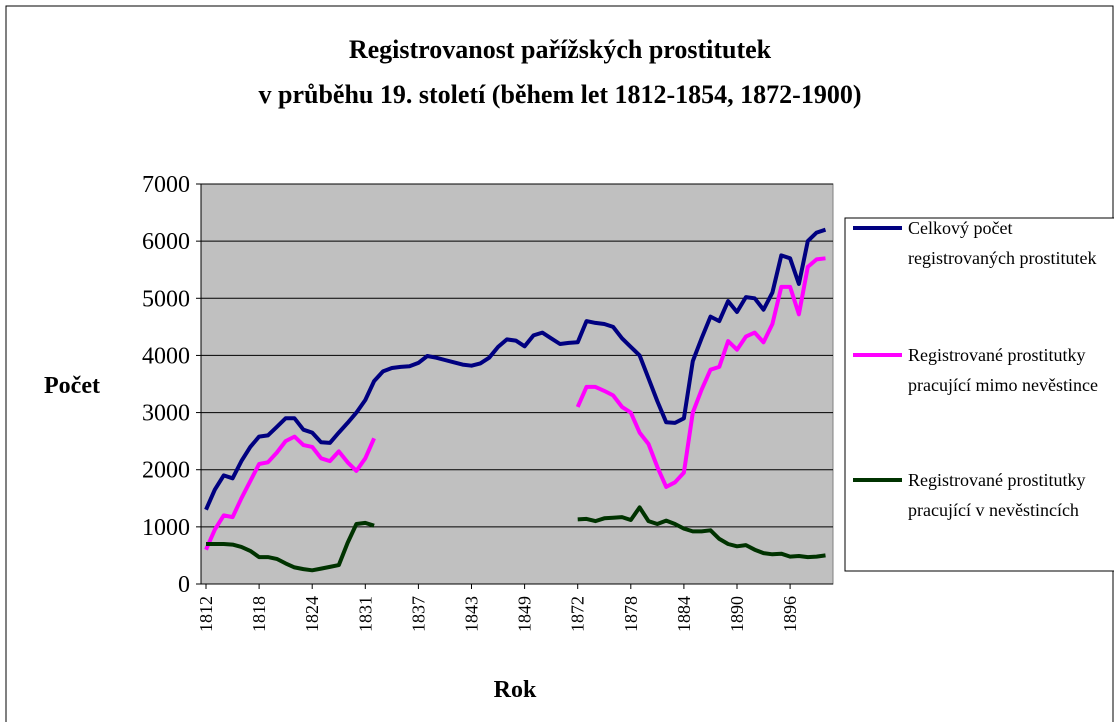 The width and height of the screenshot is (1114, 722). I want to click on x-tick-label: 1872, so click(578, 614).